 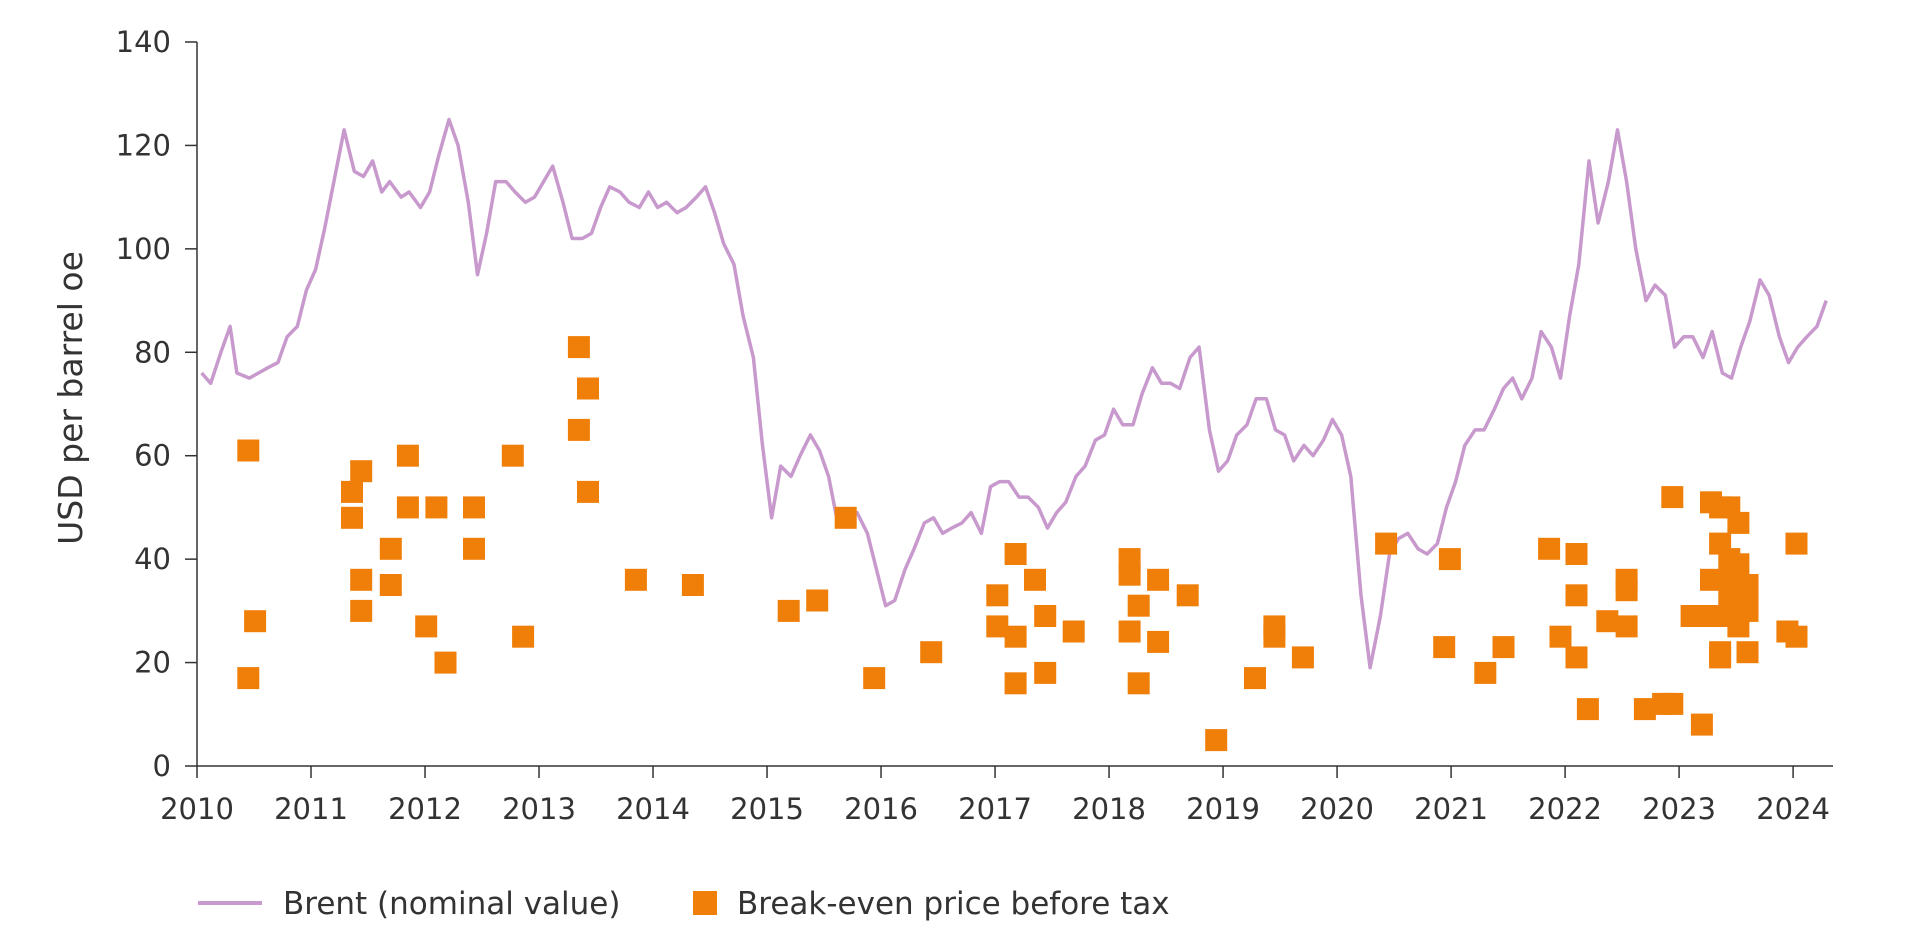 What do you see at coordinates (157, 404) in the screenshot?
I see `y-axis: 0 20 40 60 80 100 120 140` at bounding box center [157, 404].